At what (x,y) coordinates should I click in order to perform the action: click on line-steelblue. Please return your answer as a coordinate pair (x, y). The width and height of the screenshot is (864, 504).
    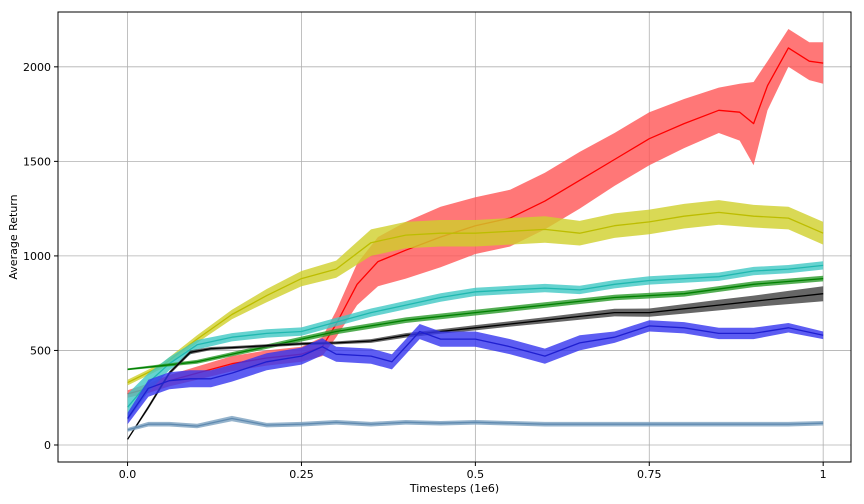
    Looking at the image, I should click on (475, 424).